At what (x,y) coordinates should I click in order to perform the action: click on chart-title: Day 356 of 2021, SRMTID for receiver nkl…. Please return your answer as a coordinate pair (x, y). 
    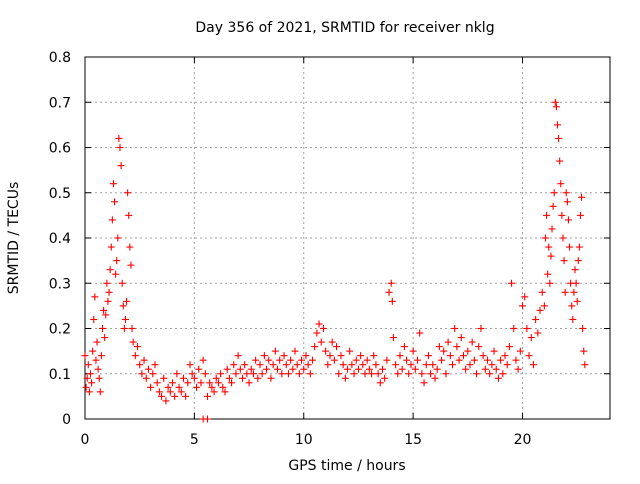
    Looking at the image, I should click on (344, 28).